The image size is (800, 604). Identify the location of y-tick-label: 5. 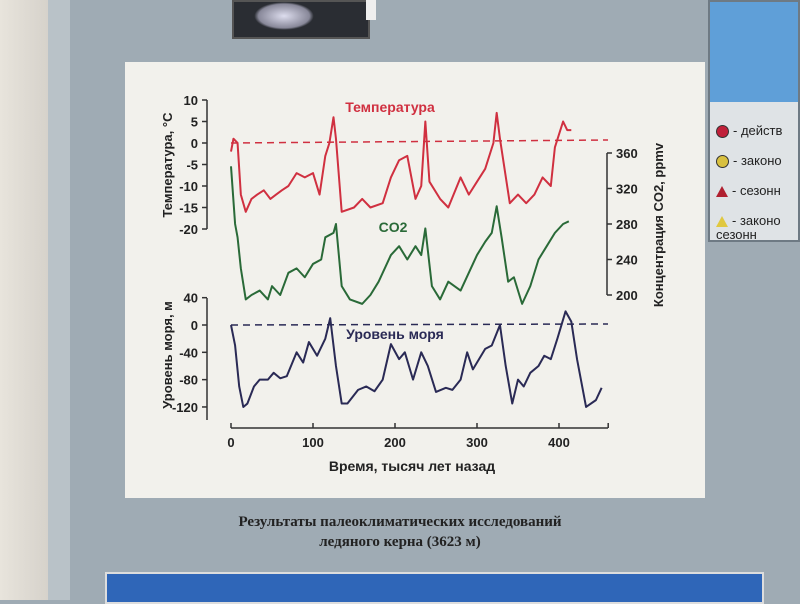
(194, 122).